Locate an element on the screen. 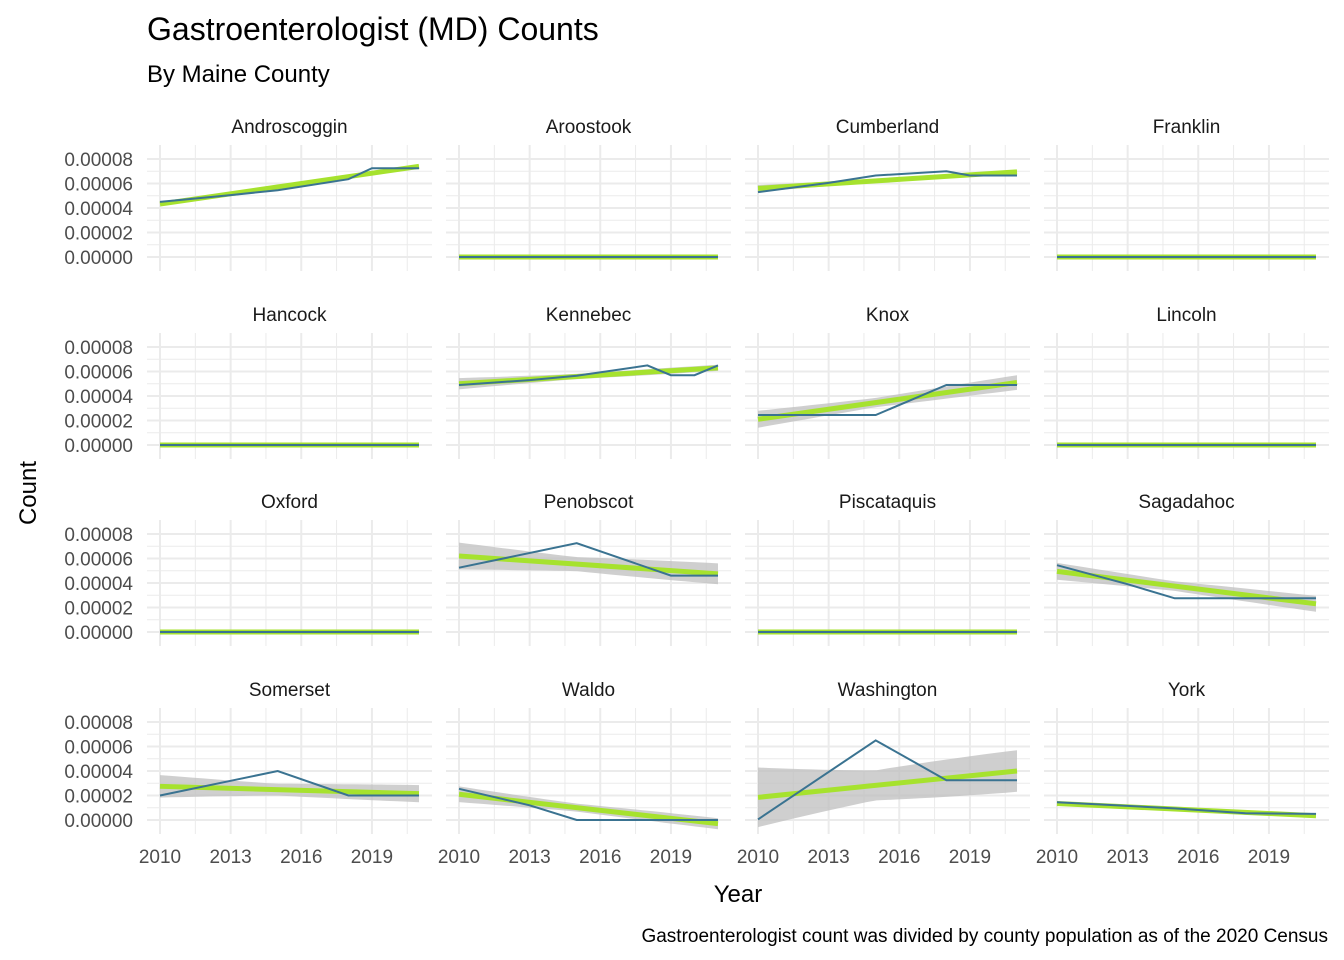 Image resolution: width=1344 pixels, height=960 pixels. facet-strip-label: Kennebec is located at coordinates (589, 315).